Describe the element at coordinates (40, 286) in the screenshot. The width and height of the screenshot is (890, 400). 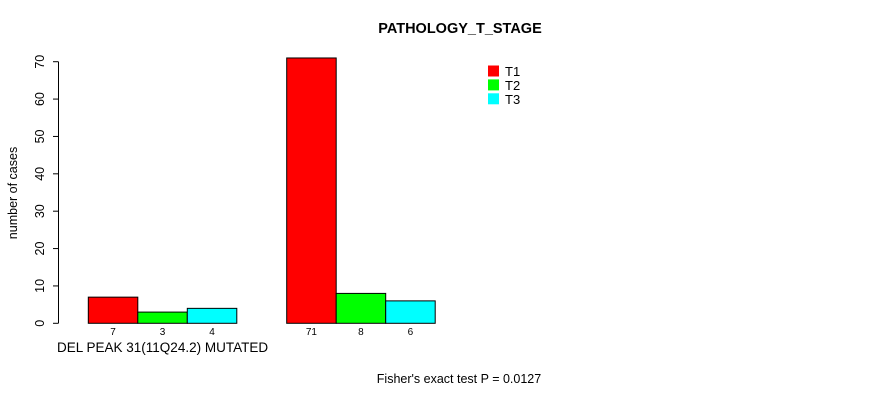
I see `y-tick-label: 10` at that location.